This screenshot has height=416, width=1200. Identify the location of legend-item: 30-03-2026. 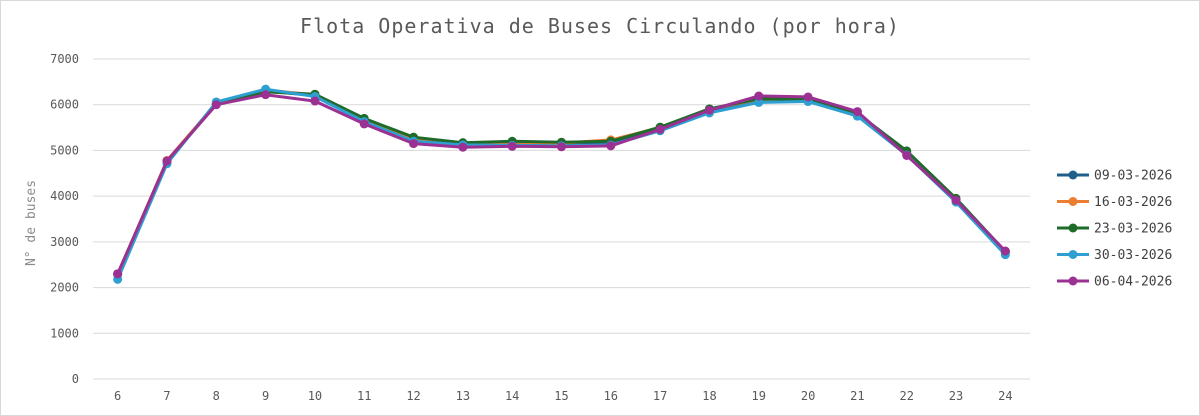
(1114, 255).